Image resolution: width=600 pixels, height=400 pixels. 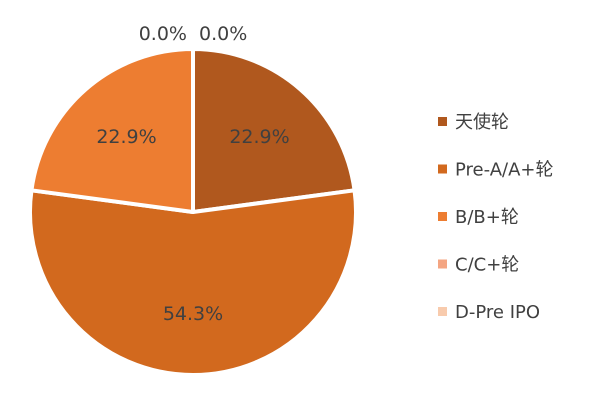 What do you see at coordinates (193, 314) in the screenshot?
I see `slice-1-label: 54.3%` at bounding box center [193, 314].